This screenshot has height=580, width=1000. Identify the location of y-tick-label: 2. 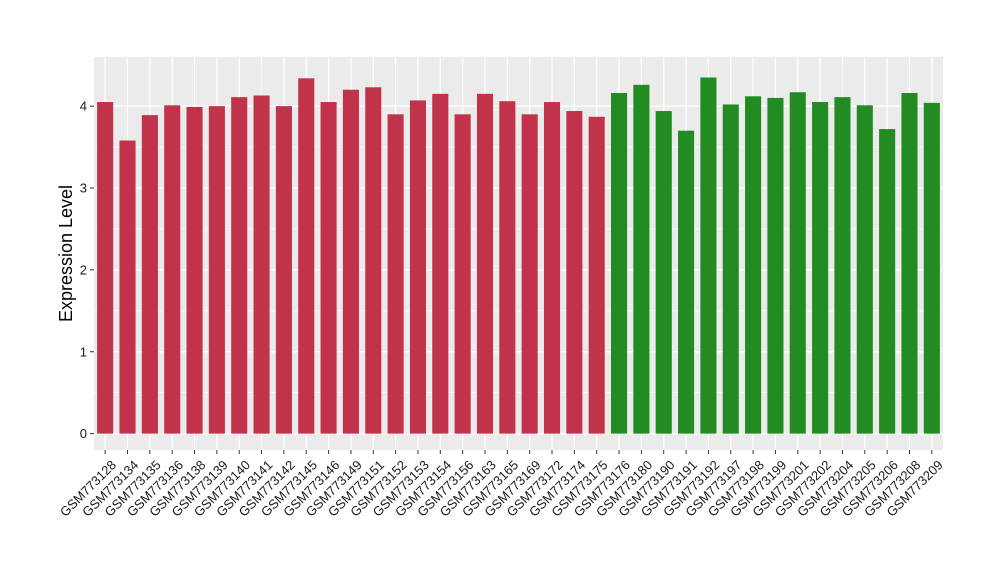
(83, 269).